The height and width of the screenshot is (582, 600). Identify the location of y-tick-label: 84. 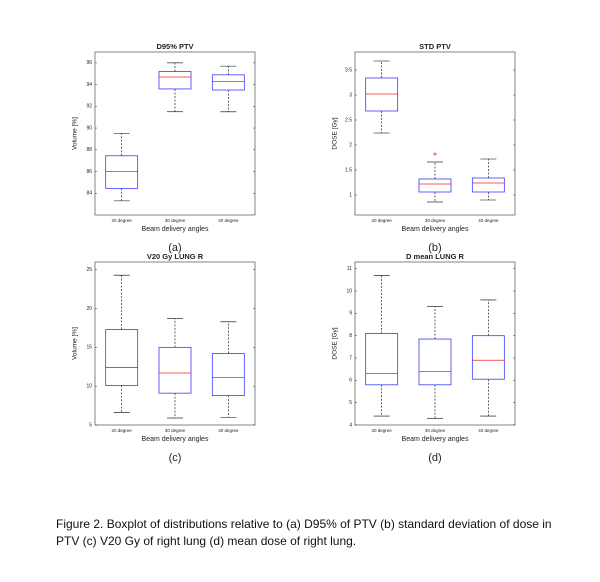
(89, 194).